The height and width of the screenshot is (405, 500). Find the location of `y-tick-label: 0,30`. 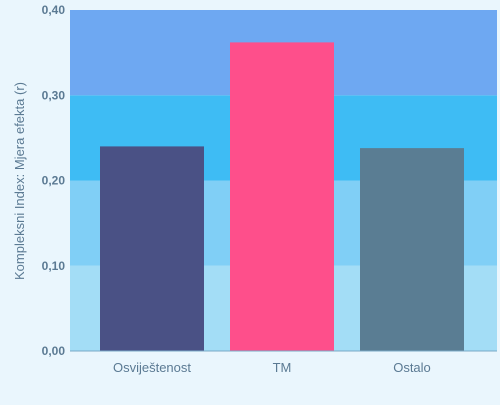

y-tick-label: 0,30 is located at coordinates (54, 95).